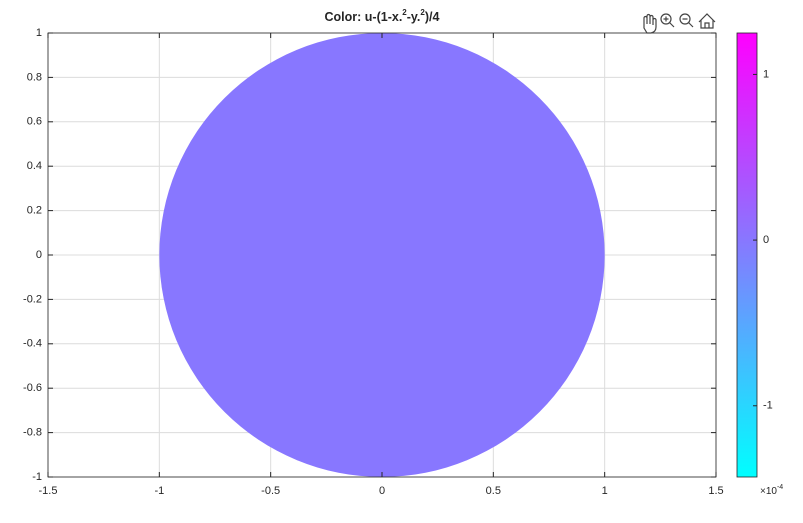  Describe the element at coordinates (432, 17) in the screenshot. I see `title-part: )/4` at that location.